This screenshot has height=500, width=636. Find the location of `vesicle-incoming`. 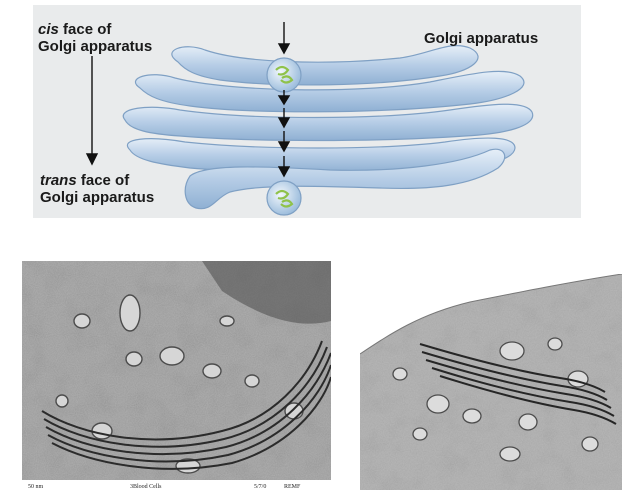

vesicle-incoming is located at coordinates (284, 75).